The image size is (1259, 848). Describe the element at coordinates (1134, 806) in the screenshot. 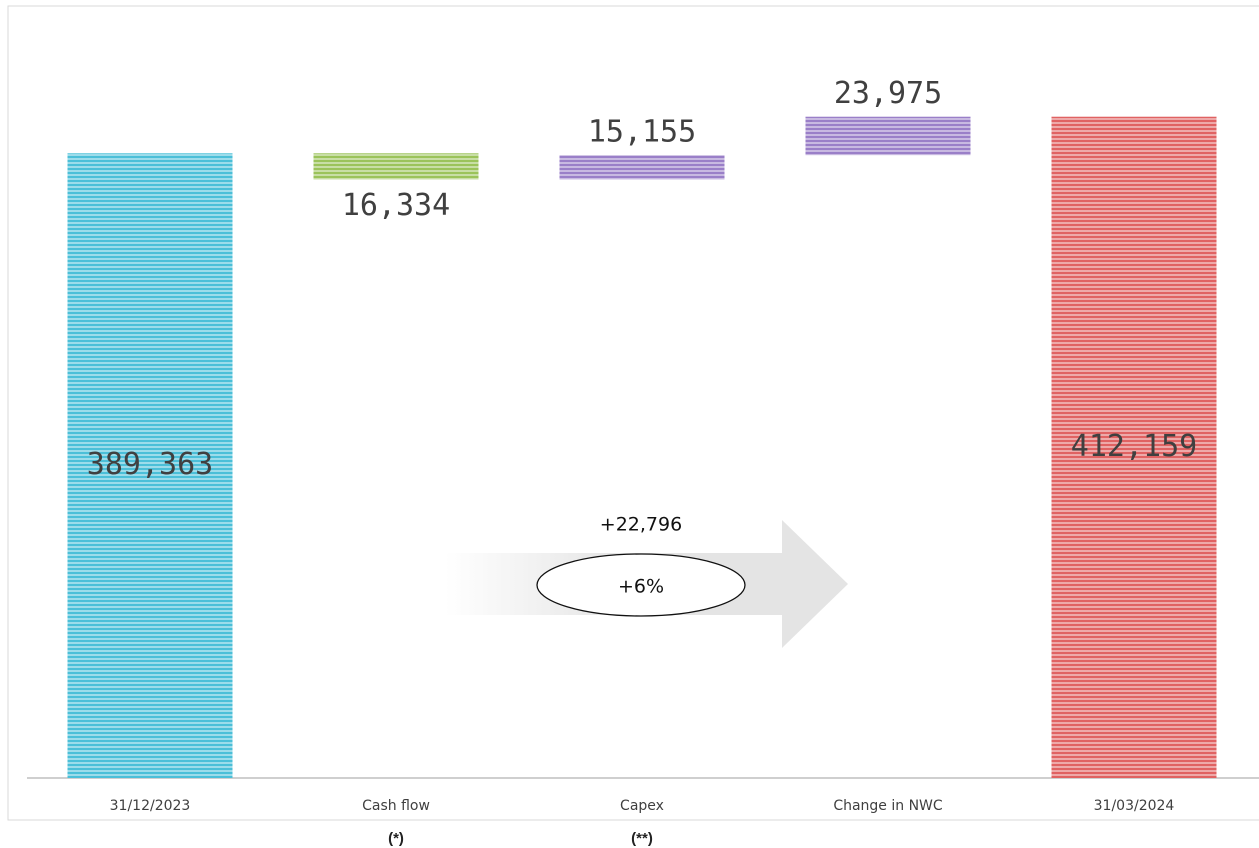

I see `x-tick-label: 31/03/2024` at that location.